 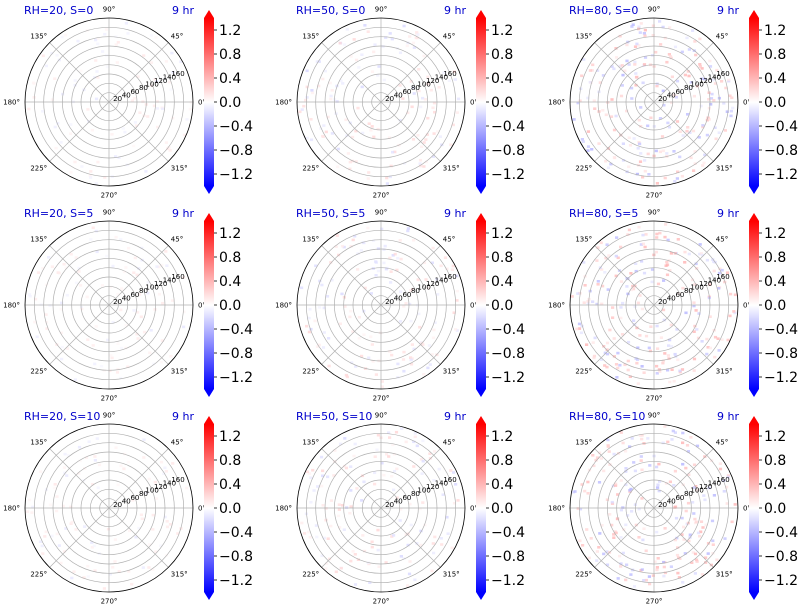 I want to click on r-tick-label: 80, so click(x=143, y=494).